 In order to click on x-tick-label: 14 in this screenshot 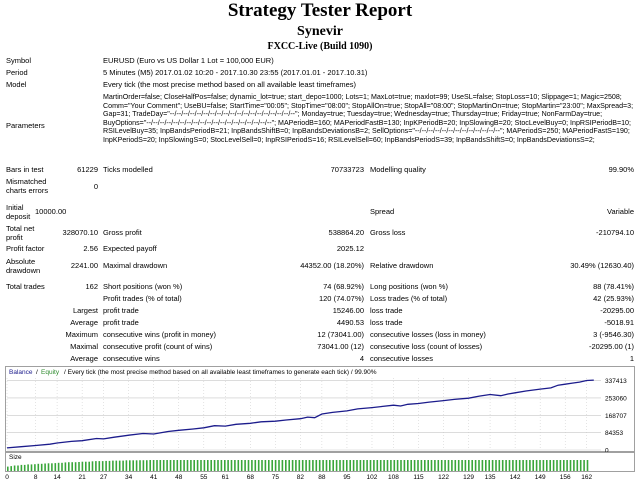, I will do `click(57, 477)`.